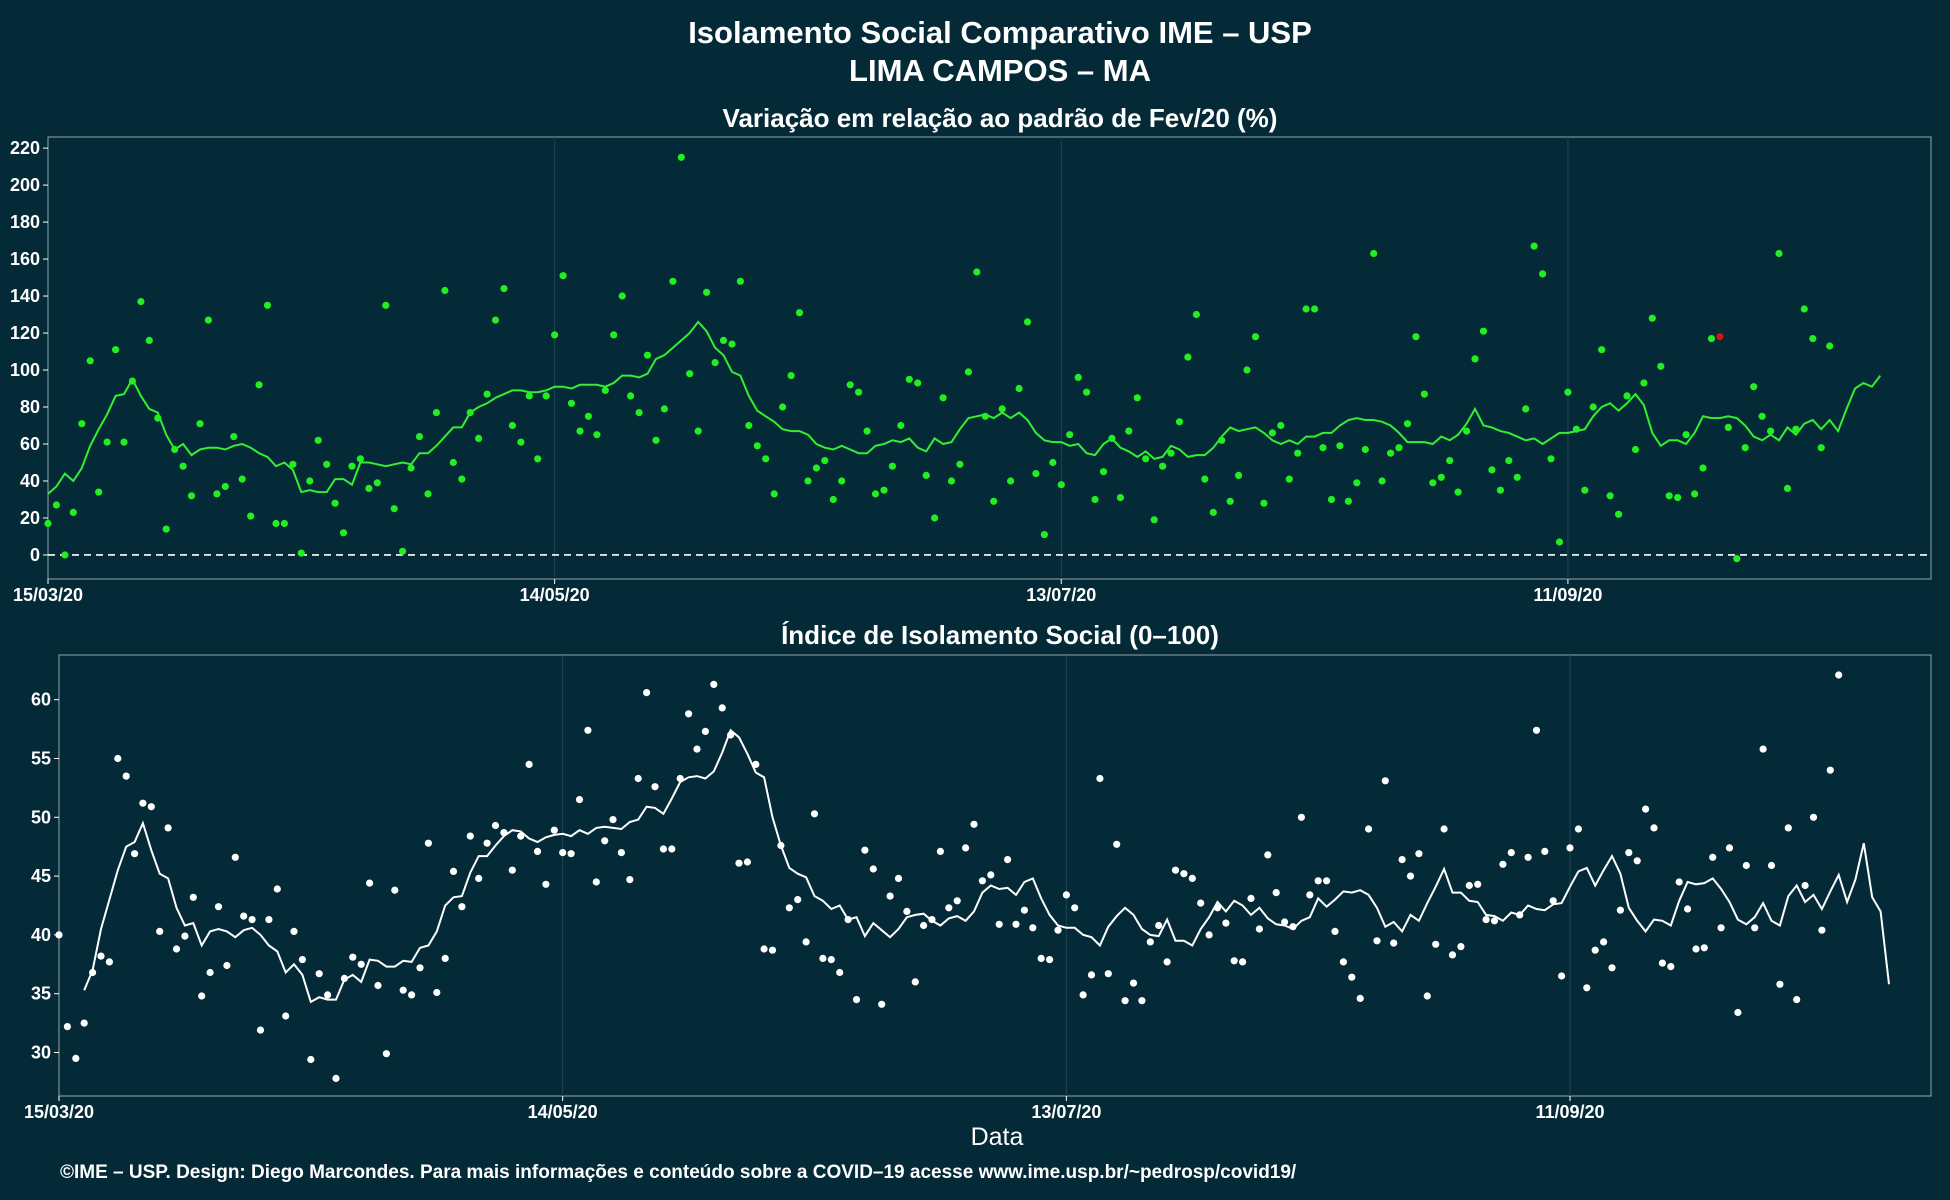 The height and width of the screenshot is (1200, 1950). What do you see at coordinates (30, 518) in the screenshot?
I see `variation-y-tick-label: 20` at bounding box center [30, 518].